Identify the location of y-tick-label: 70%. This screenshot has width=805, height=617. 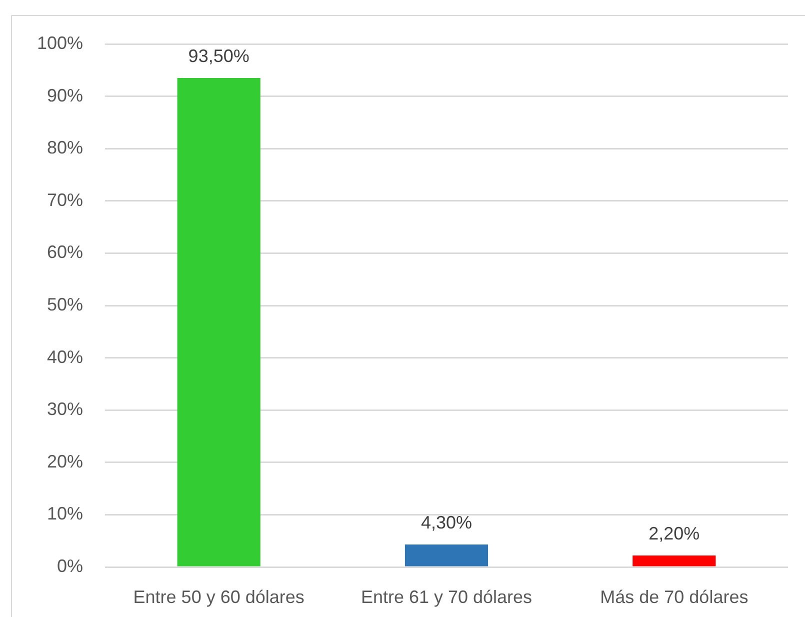
(64, 200).